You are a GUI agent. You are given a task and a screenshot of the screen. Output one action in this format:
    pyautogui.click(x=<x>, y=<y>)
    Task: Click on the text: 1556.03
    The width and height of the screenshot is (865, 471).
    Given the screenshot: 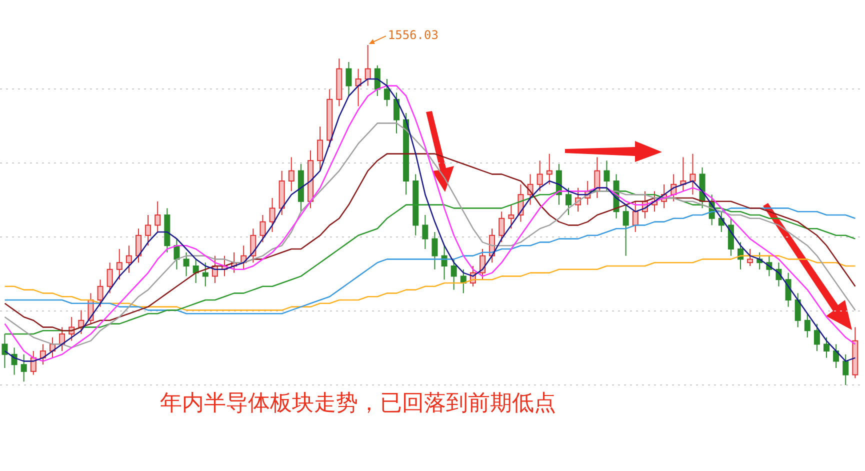 What is the action you would take?
    pyautogui.click(x=413, y=35)
    